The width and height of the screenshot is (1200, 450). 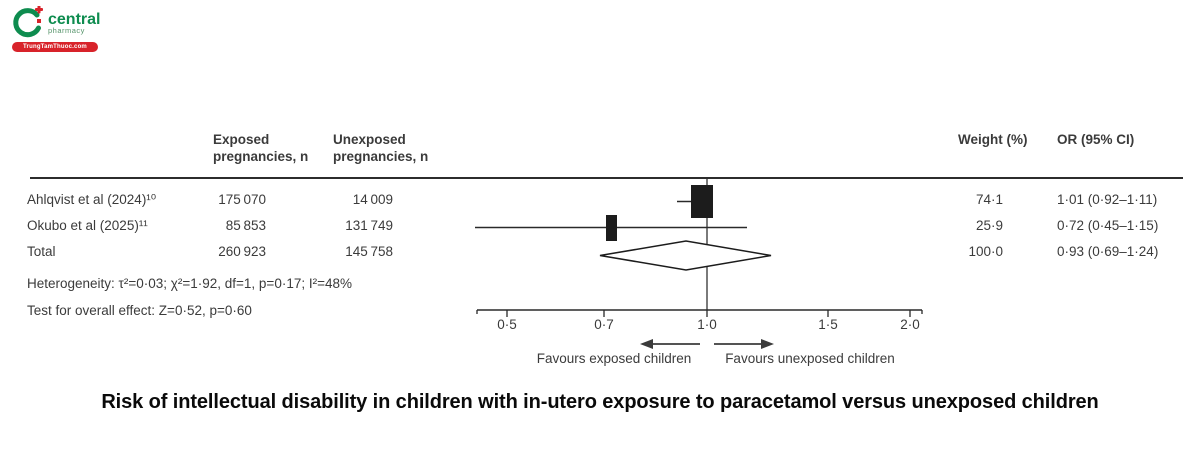 I want to click on favours-unexposed-label: Favours unexposed children, so click(x=810, y=358).